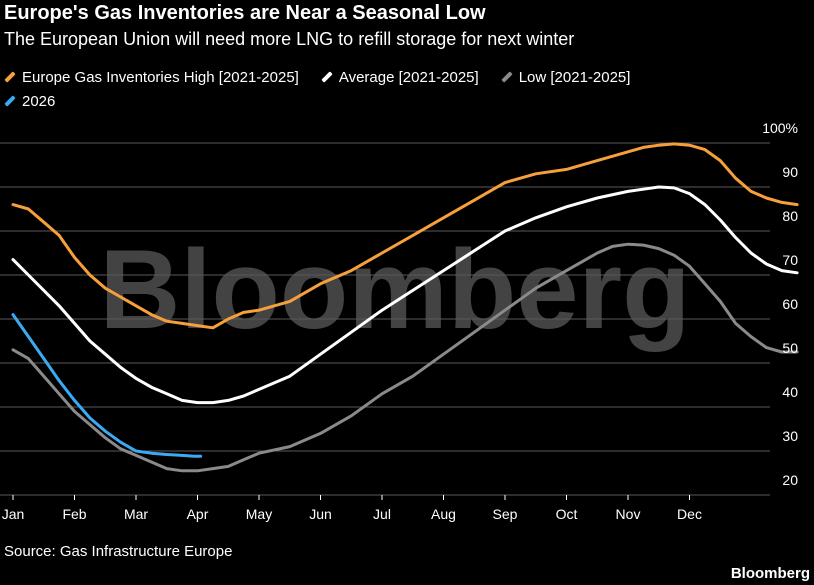 The image size is (814, 585). I want to click on x-tick-label: Oct, so click(567, 514).